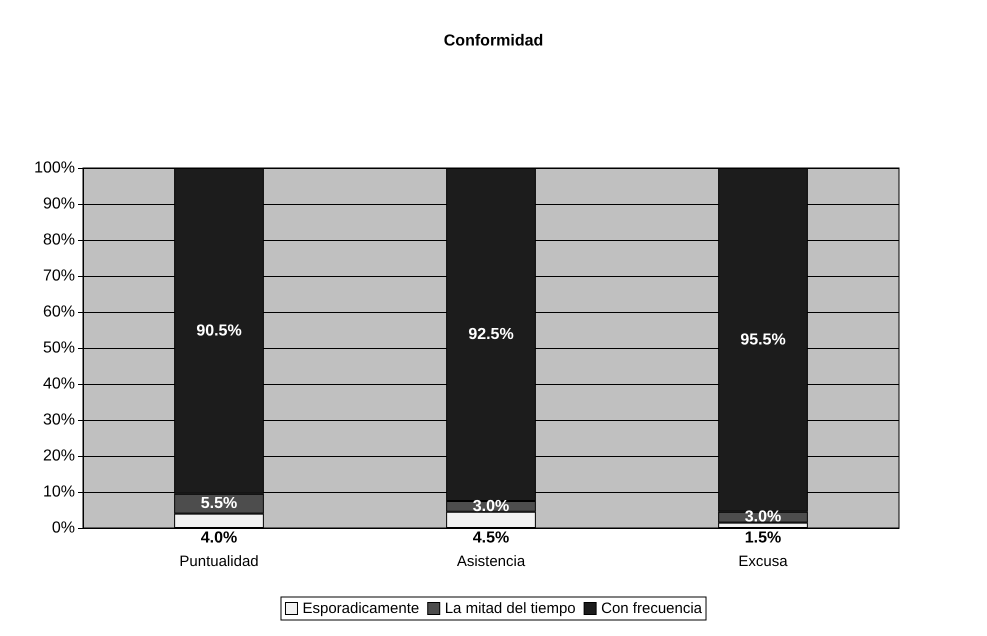 The image size is (987, 636). What do you see at coordinates (58, 384) in the screenshot?
I see `y-tick-label: 40%` at bounding box center [58, 384].